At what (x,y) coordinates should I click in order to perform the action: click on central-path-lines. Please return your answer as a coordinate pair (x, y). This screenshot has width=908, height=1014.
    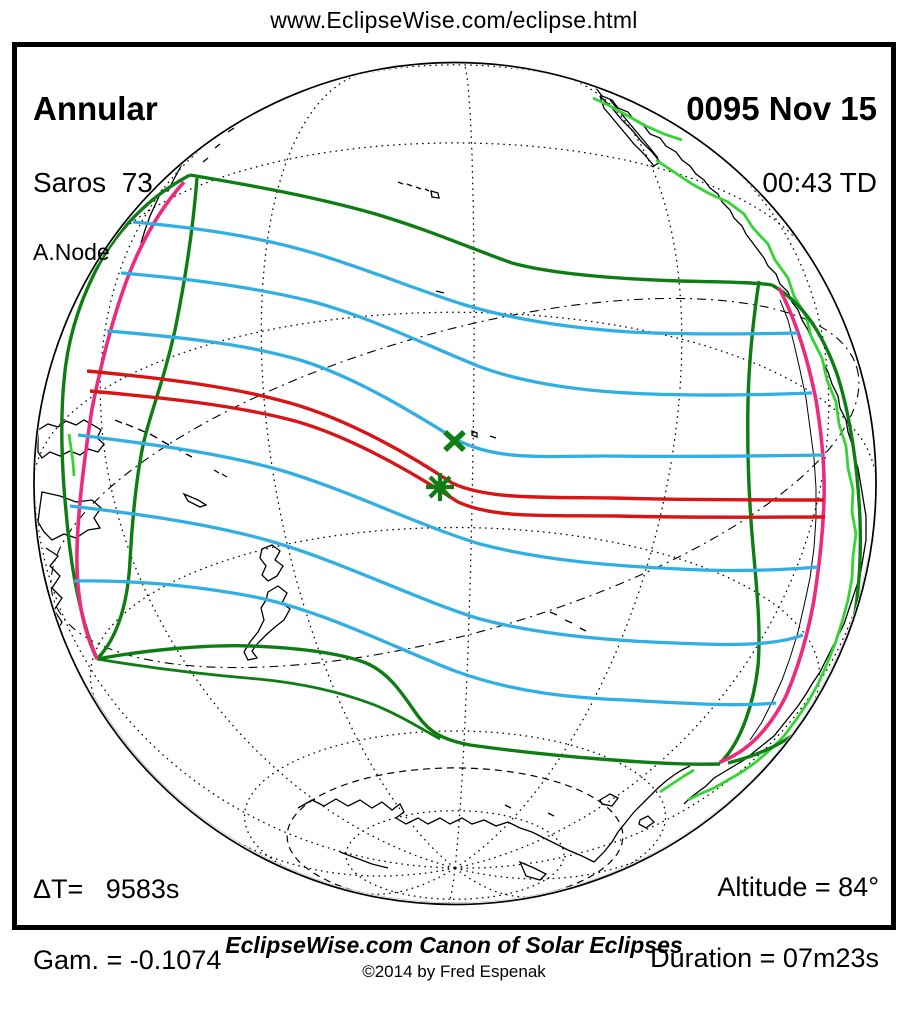
    Looking at the image, I should click on (456, 444).